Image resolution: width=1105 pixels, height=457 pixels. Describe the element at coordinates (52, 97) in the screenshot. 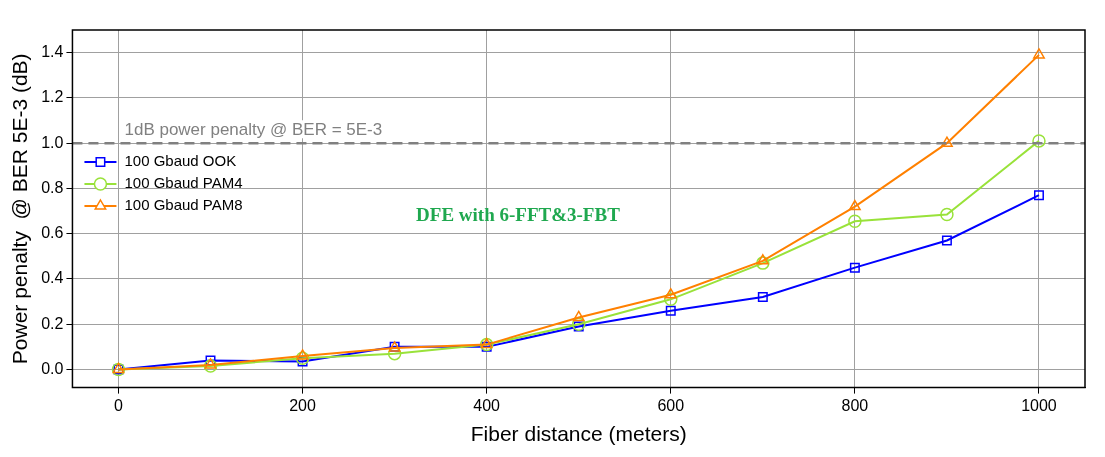

I see `y-tick-label: 1.2` at that location.